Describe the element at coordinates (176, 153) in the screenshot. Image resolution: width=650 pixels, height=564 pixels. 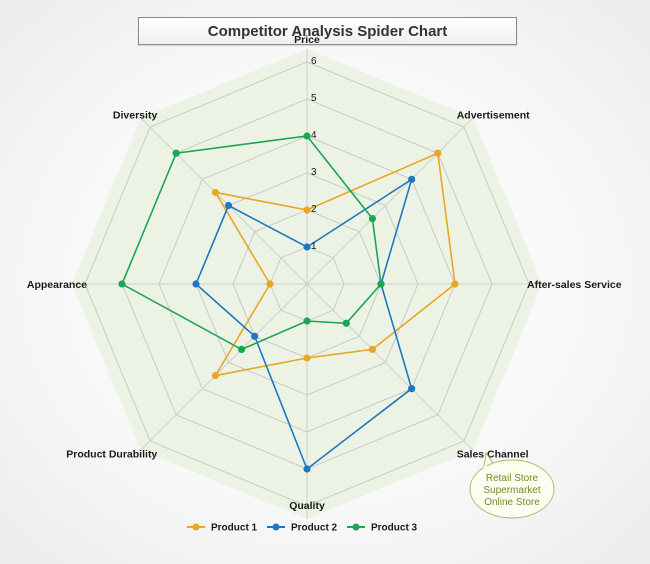
I see `point-product-3-diversity` at that location.